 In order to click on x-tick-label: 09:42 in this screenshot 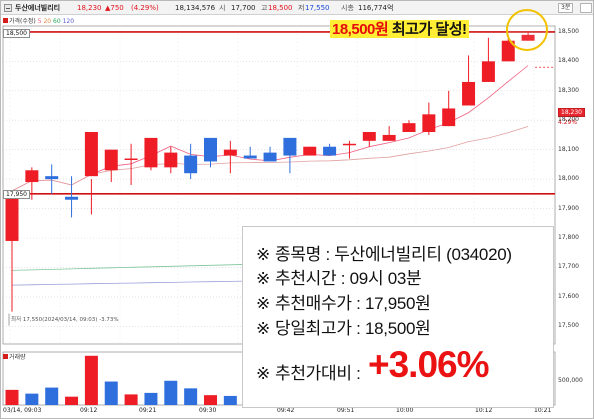, I will do `click(286, 410)`.